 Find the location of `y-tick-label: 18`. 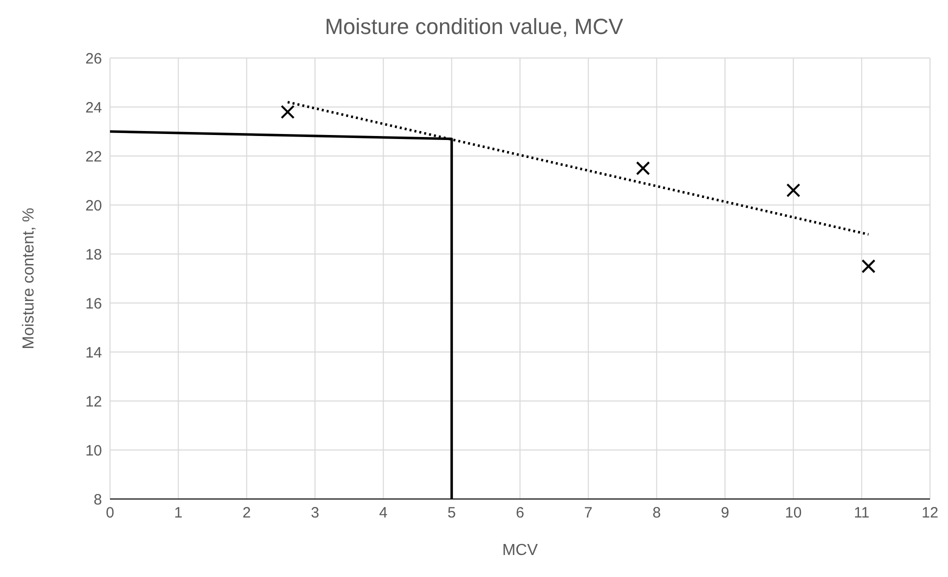

y-tick-label: 18 is located at coordinates (93, 255).